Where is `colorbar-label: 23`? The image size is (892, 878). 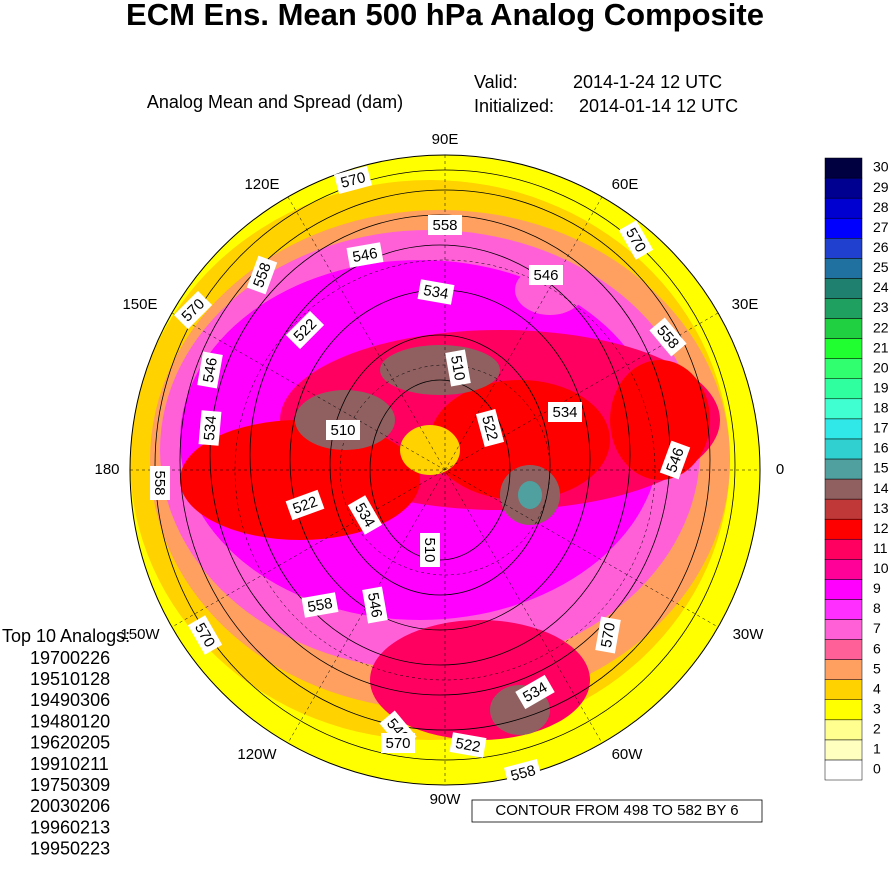
colorbar-label: 23 is located at coordinates (881, 307).